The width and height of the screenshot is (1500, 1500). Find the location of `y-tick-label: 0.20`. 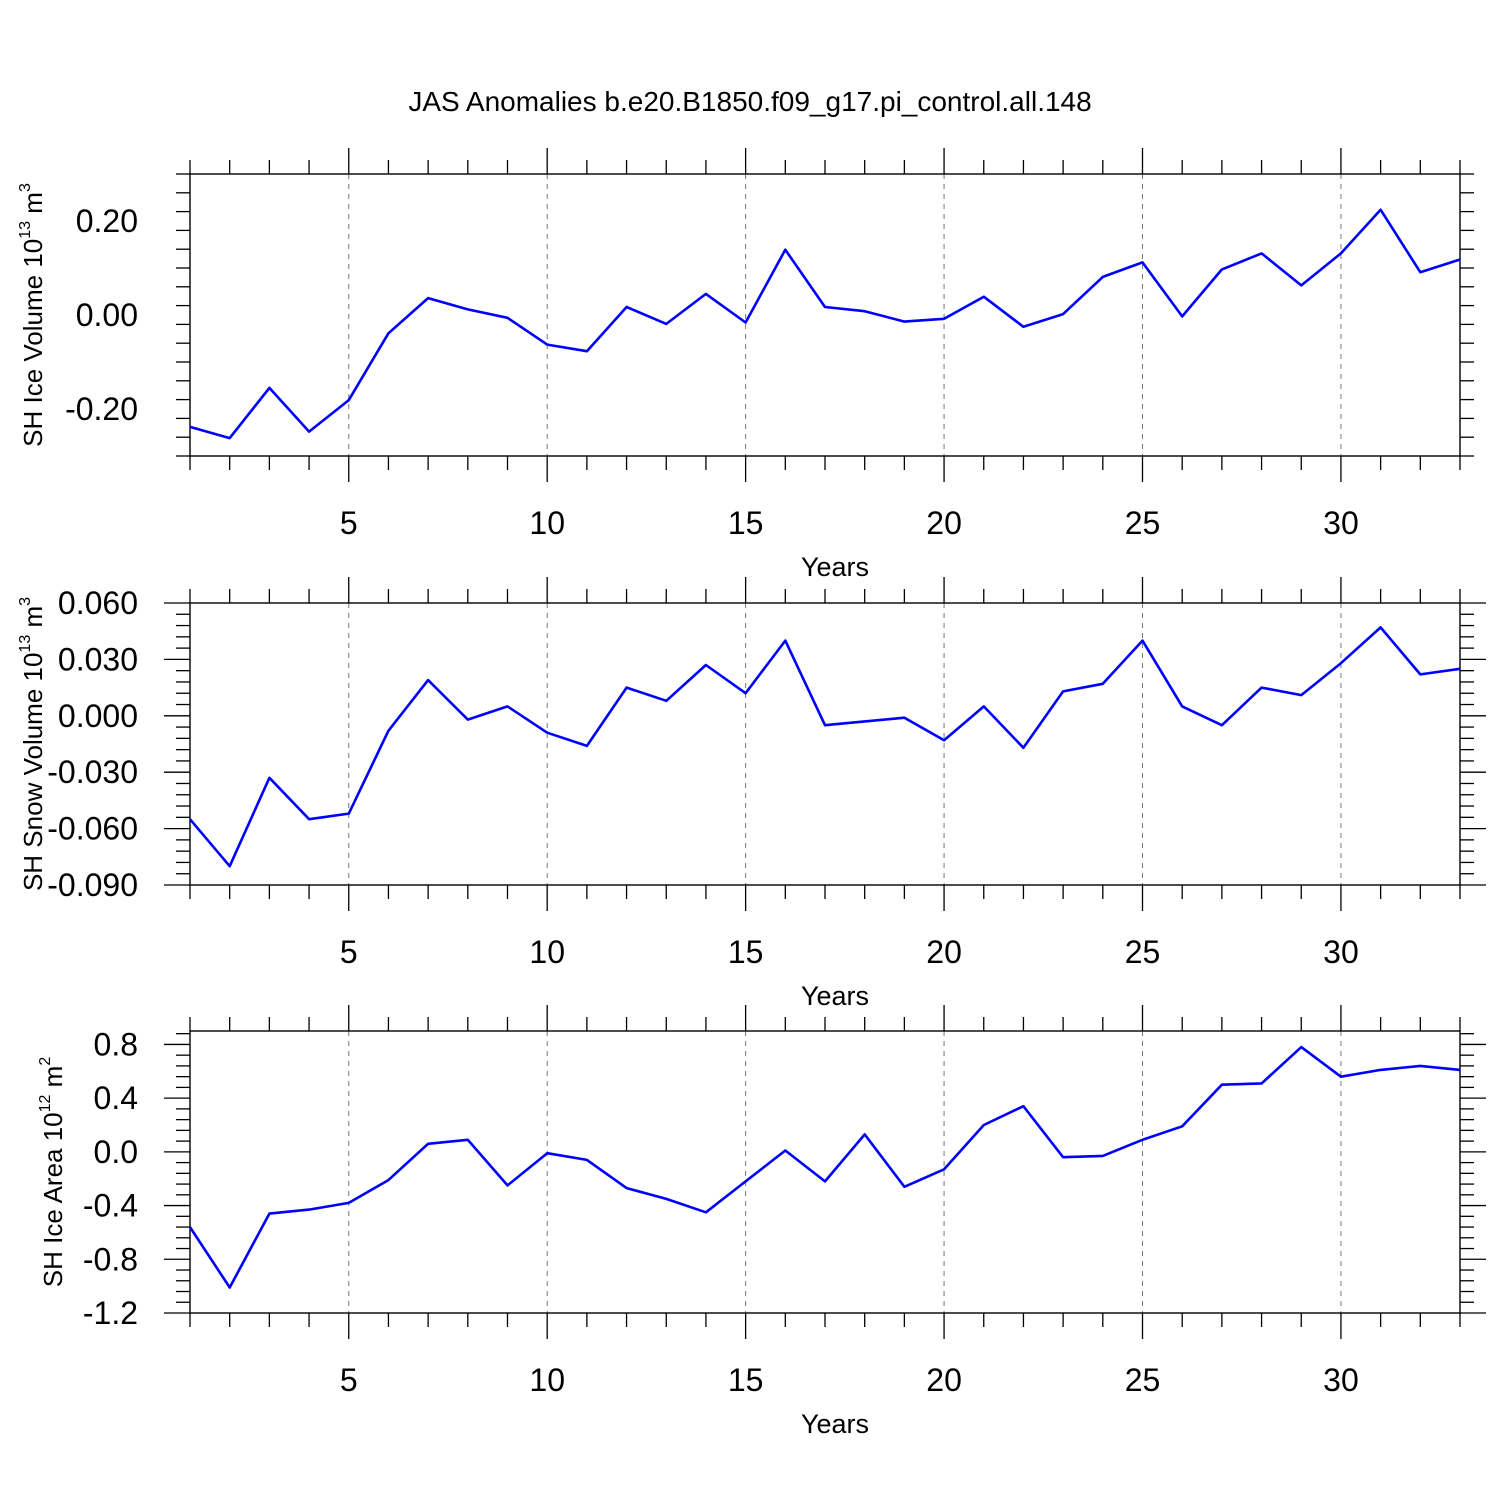

y-tick-label: 0.20 is located at coordinates (107, 221).